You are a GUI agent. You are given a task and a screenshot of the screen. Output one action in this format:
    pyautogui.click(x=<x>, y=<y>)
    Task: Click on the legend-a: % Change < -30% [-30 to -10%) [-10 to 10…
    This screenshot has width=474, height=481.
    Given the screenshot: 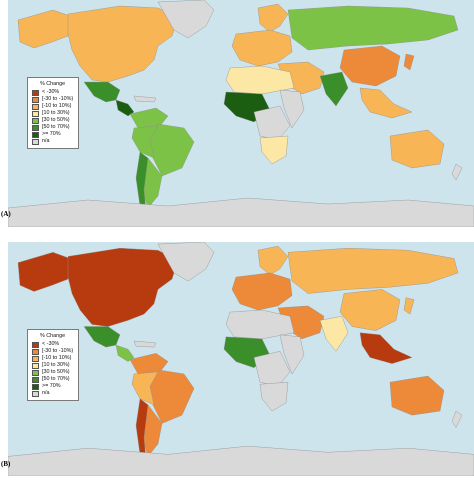 What is the action you would take?
    pyautogui.click(x=53, y=113)
    